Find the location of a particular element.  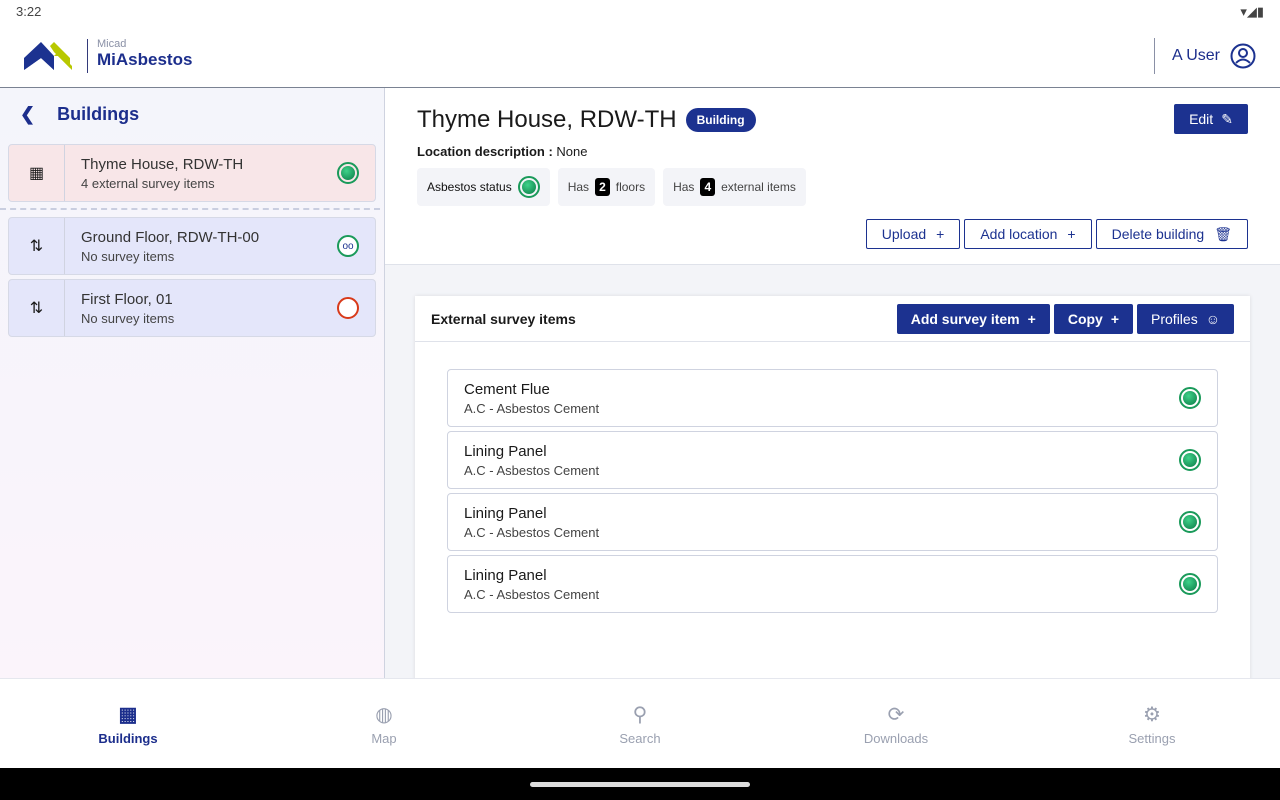

user-menu: A User is located at coordinates (1204, 56).